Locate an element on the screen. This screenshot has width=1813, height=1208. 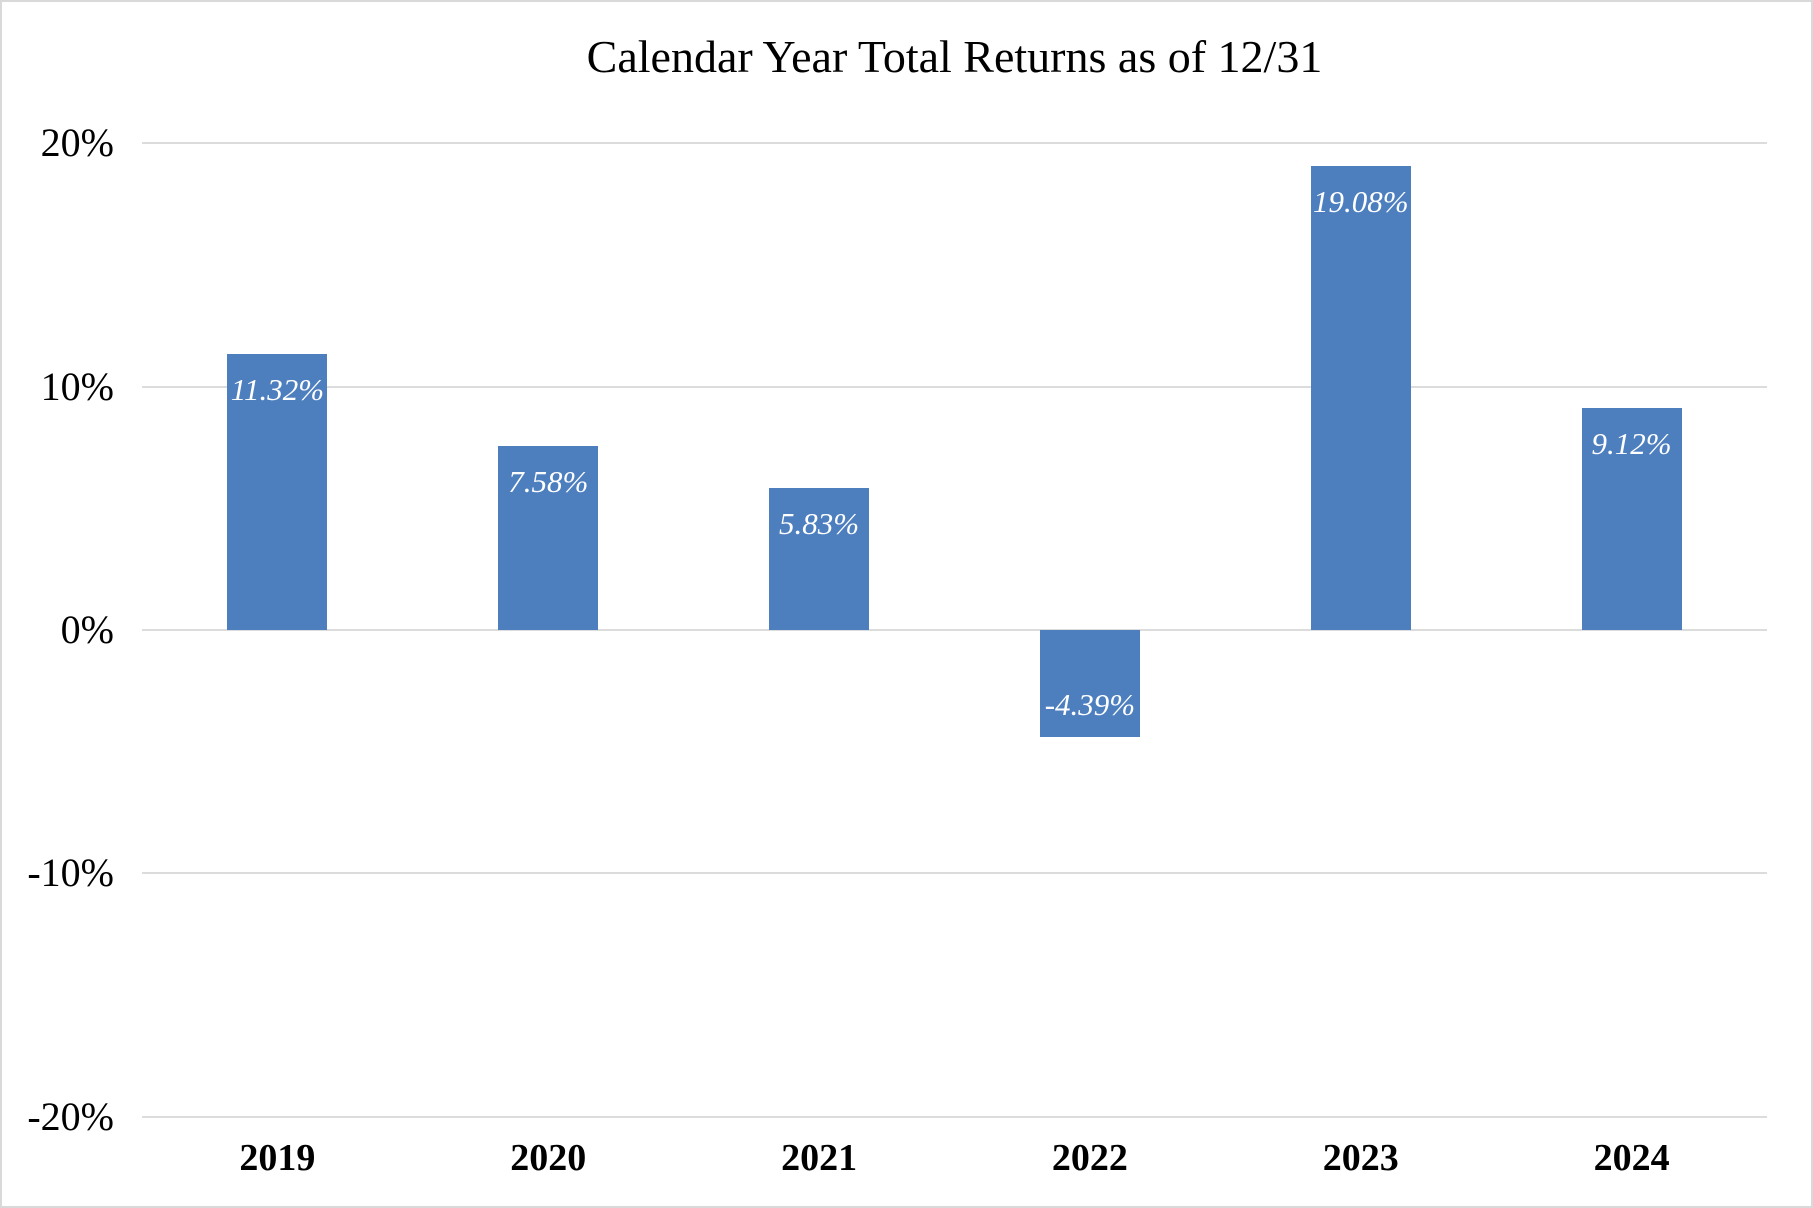
bar-value-label-2020: 7.58% is located at coordinates (548, 481).